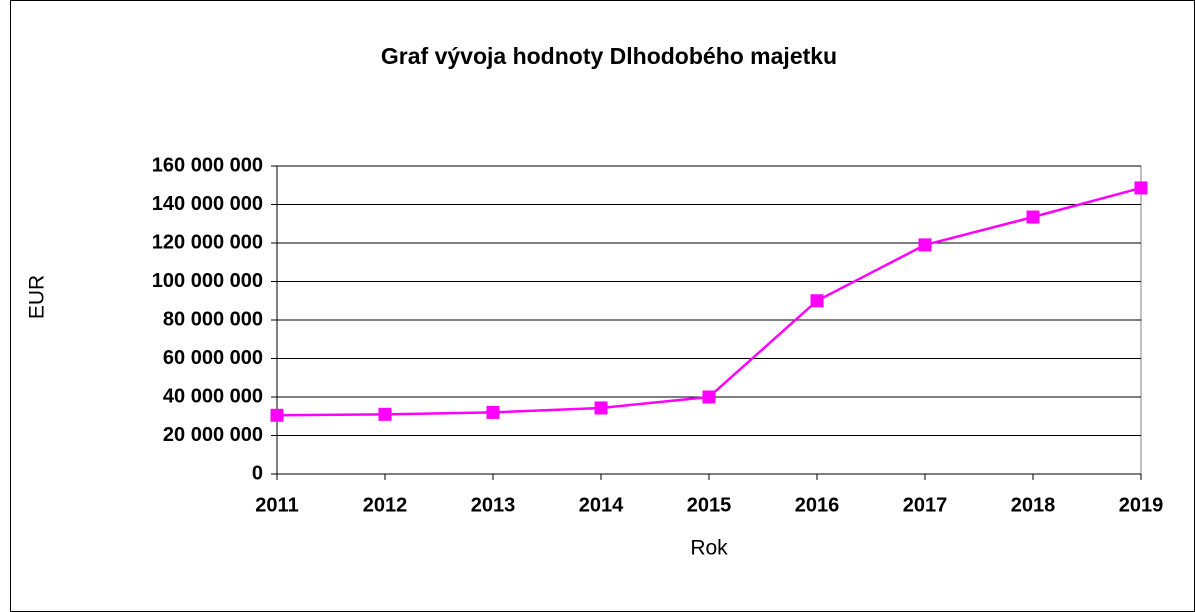 The image size is (1195, 612). Describe the element at coordinates (1033, 505) in the screenshot. I see `x-tick-label: 2018` at that location.